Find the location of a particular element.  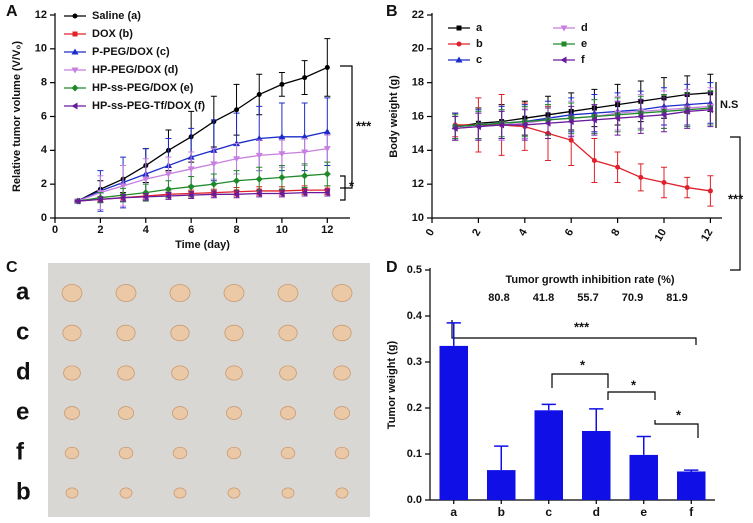

legend-label: f is located at coordinates (583, 60).